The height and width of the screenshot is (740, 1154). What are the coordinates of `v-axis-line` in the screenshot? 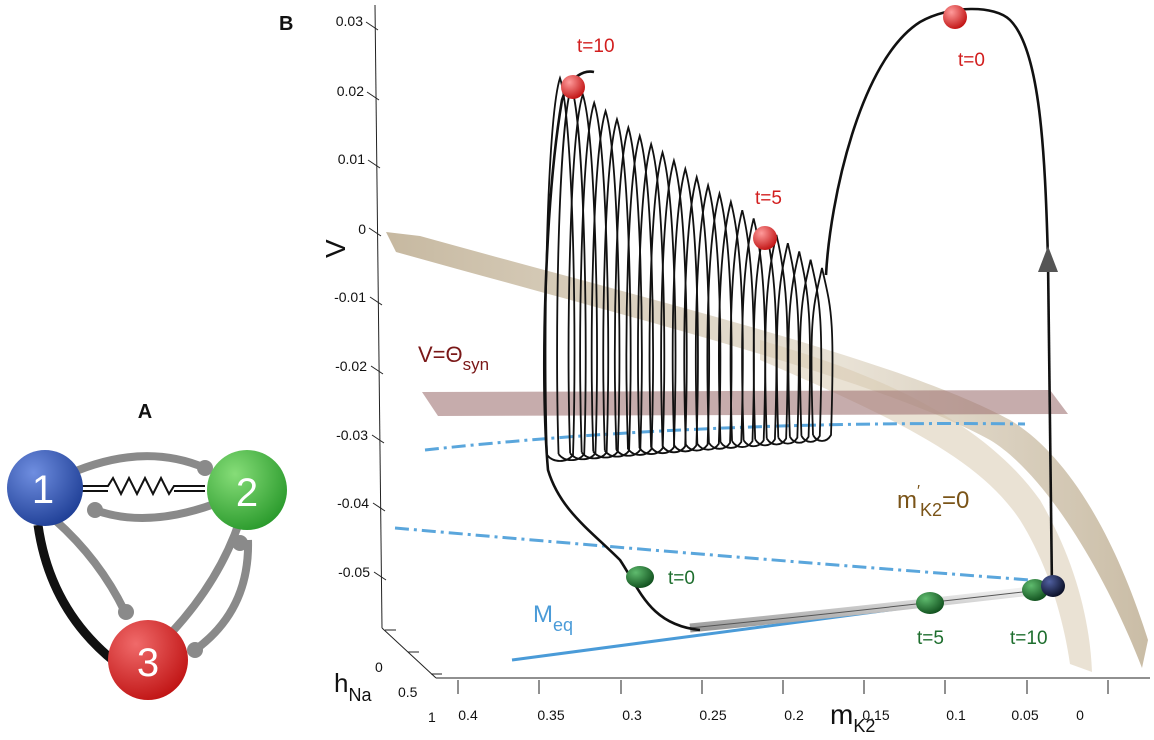 It's located at (378, 316).